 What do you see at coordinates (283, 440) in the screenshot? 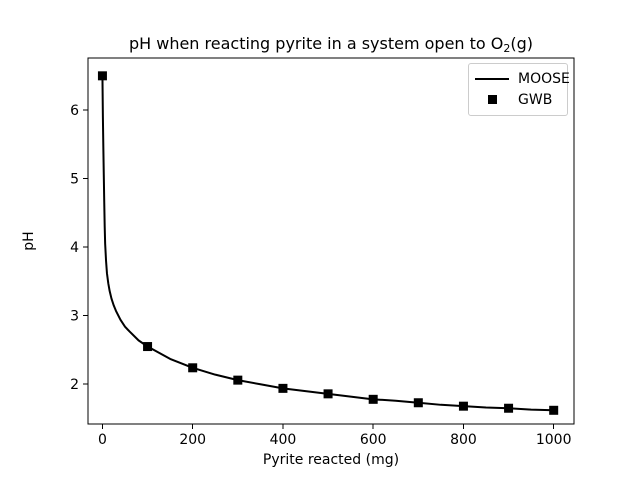
I see `x-tick-label: 400` at bounding box center [283, 440].